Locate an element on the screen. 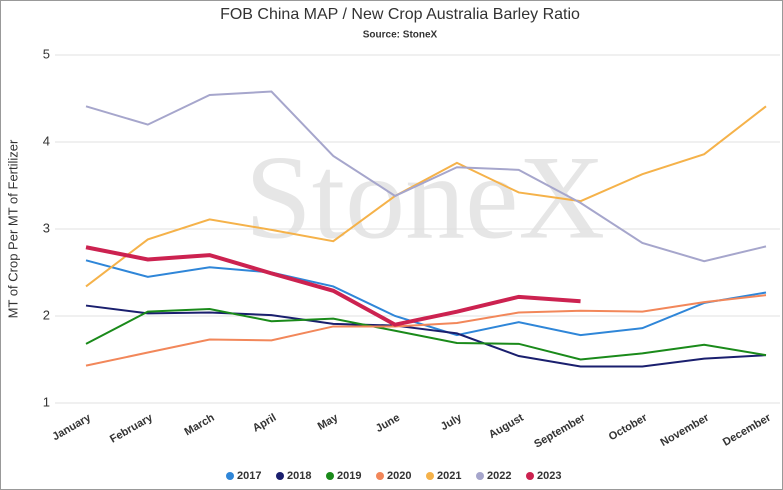  legend-label: 2020 is located at coordinates (399, 476).